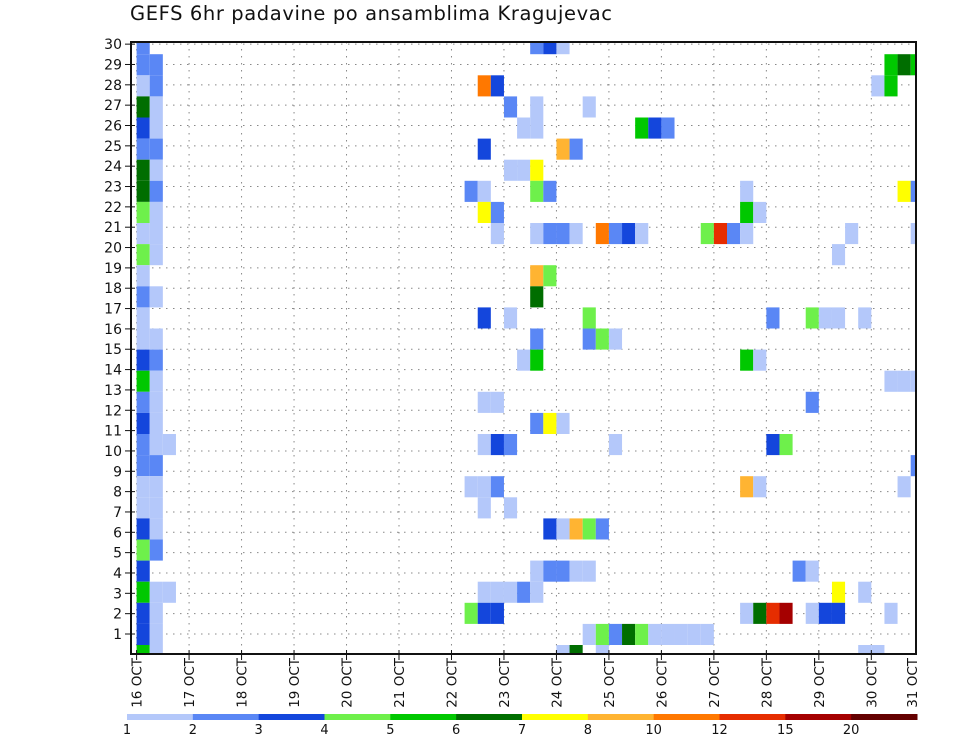 The width and height of the screenshot is (960, 742). What do you see at coordinates (113, 106) in the screenshot?
I see `y-tick-label: 27` at bounding box center [113, 106].